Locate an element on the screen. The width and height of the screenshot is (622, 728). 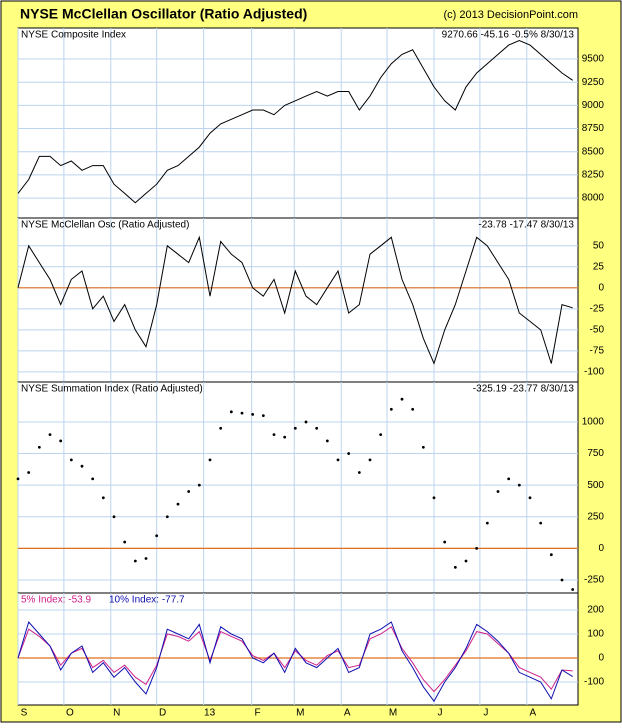
panel-stats: -23.78 -17.47 8/30/13 is located at coordinates (526, 225).